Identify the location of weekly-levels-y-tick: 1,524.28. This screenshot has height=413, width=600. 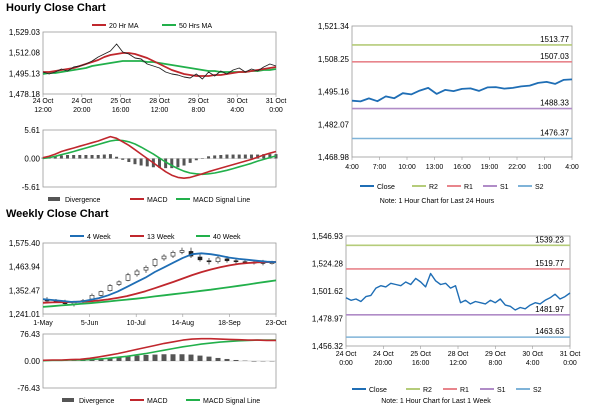
(328, 264).